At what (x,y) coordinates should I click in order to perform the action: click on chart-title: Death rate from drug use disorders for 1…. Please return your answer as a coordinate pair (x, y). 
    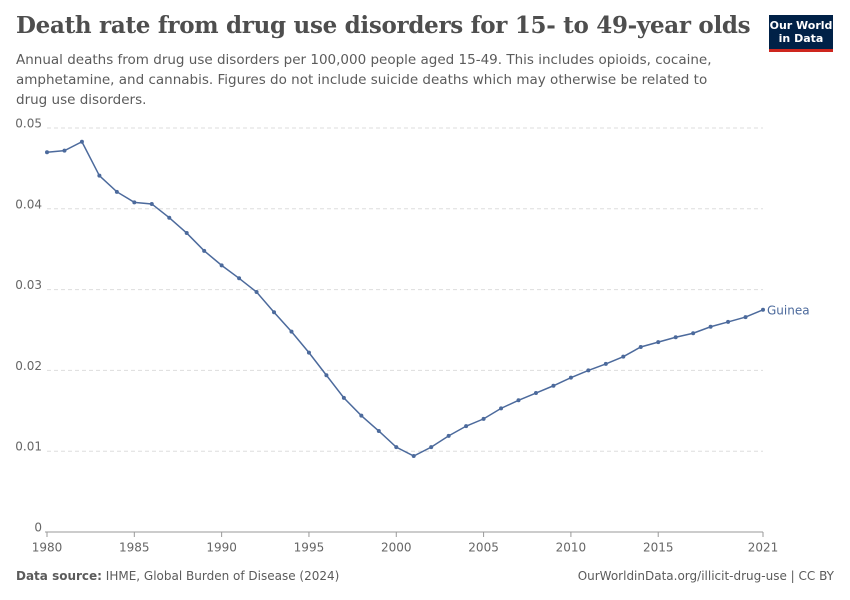
    Looking at the image, I should click on (383, 25).